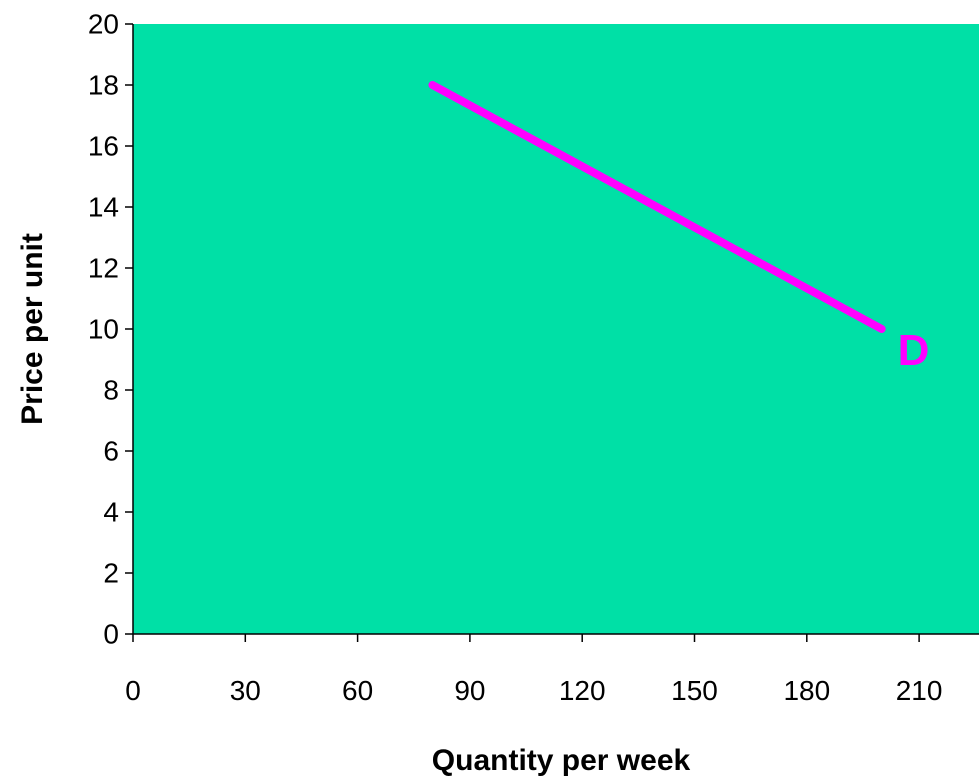 This screenshot has height=780, width=979. I want to click on x-axis-title: Quantity per week, so click(561, 760).